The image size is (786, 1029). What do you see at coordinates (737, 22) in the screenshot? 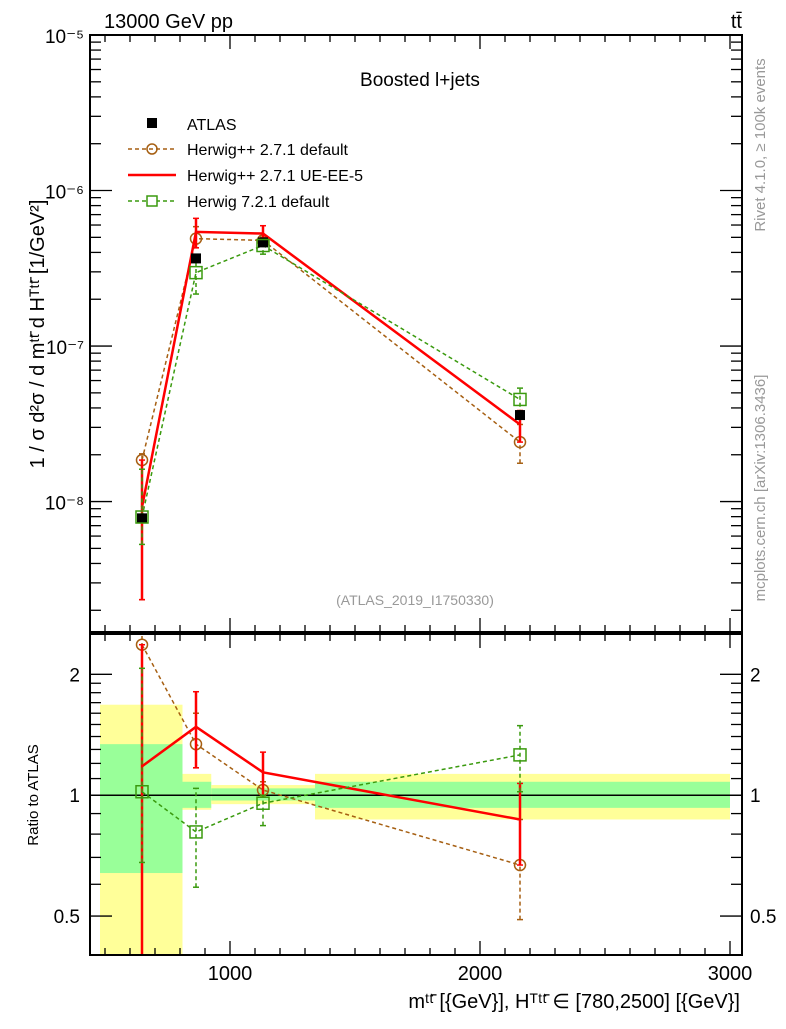
I see `header-right: tt̄` at bounding box center [737, 22].